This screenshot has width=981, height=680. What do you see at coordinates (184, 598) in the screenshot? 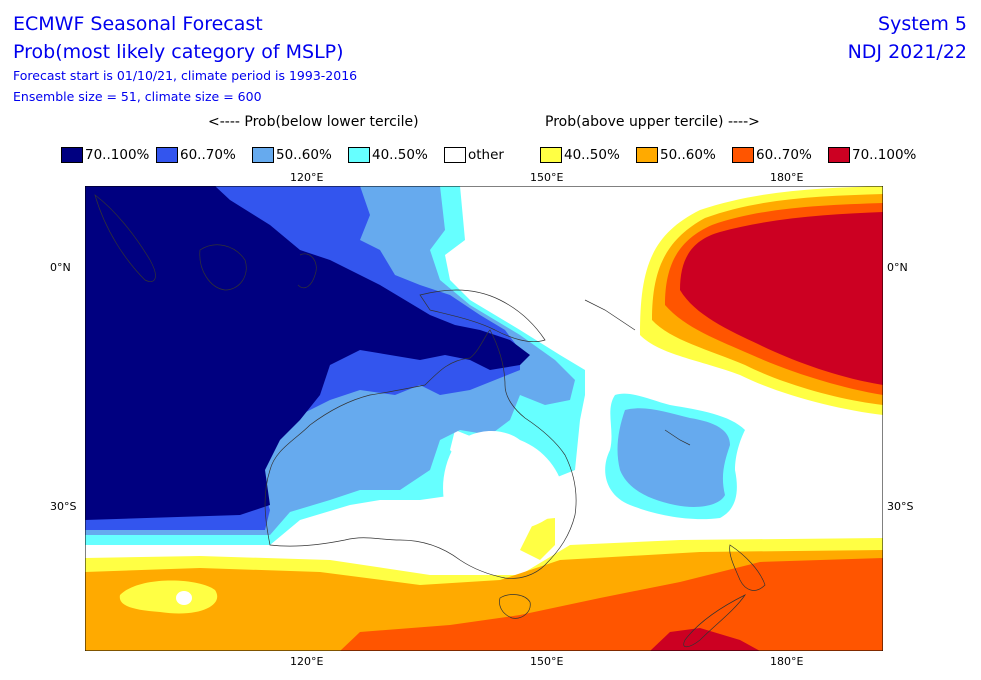
I see `white-dot` at bounding box center [184, 598].